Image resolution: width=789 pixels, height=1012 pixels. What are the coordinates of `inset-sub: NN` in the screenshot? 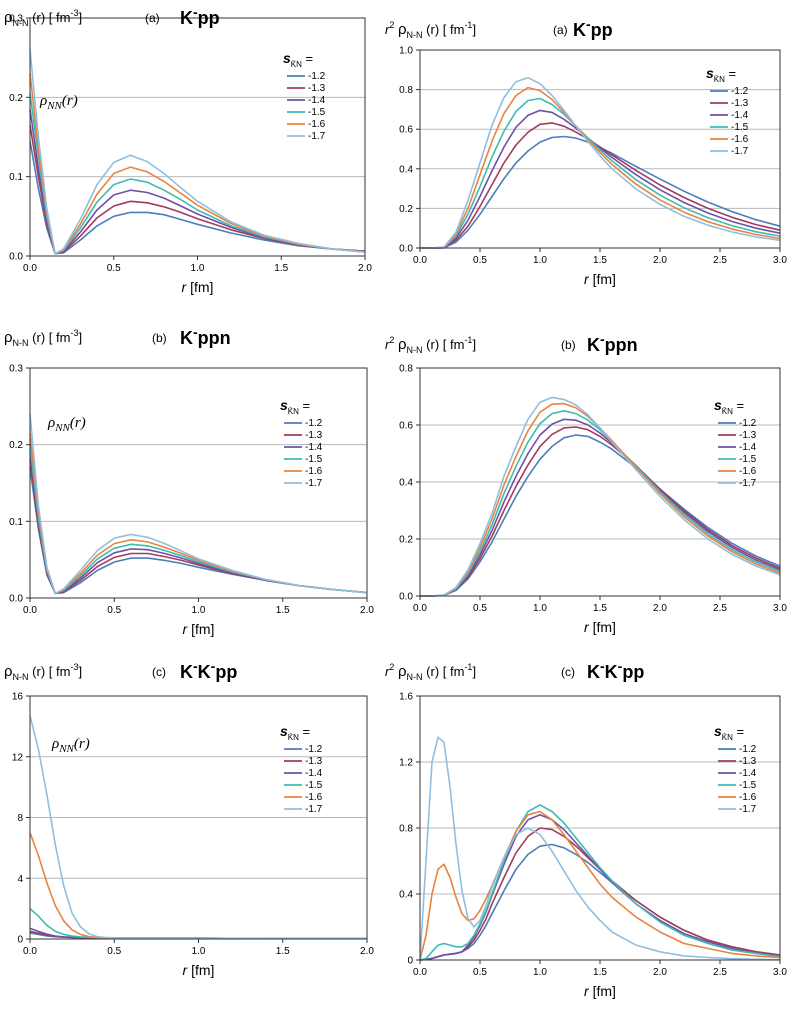 It's located at (54, 106).